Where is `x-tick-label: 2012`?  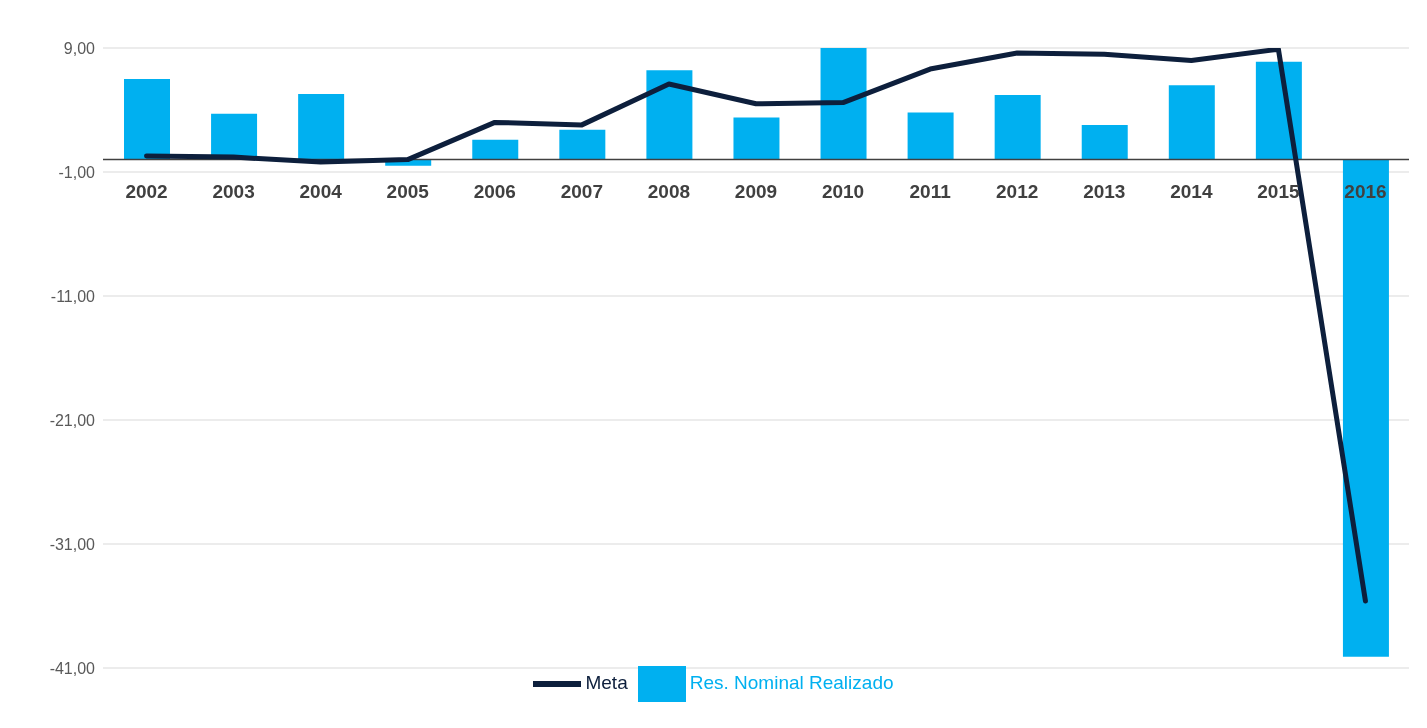
x-tick-label: 2012 is located at coordinates (1017, 192).